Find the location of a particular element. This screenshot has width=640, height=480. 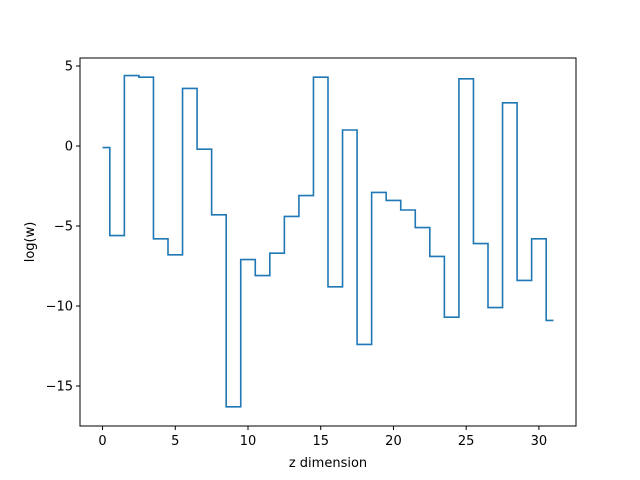

x-tick-label: 30 is located at coordinates (539, 441).